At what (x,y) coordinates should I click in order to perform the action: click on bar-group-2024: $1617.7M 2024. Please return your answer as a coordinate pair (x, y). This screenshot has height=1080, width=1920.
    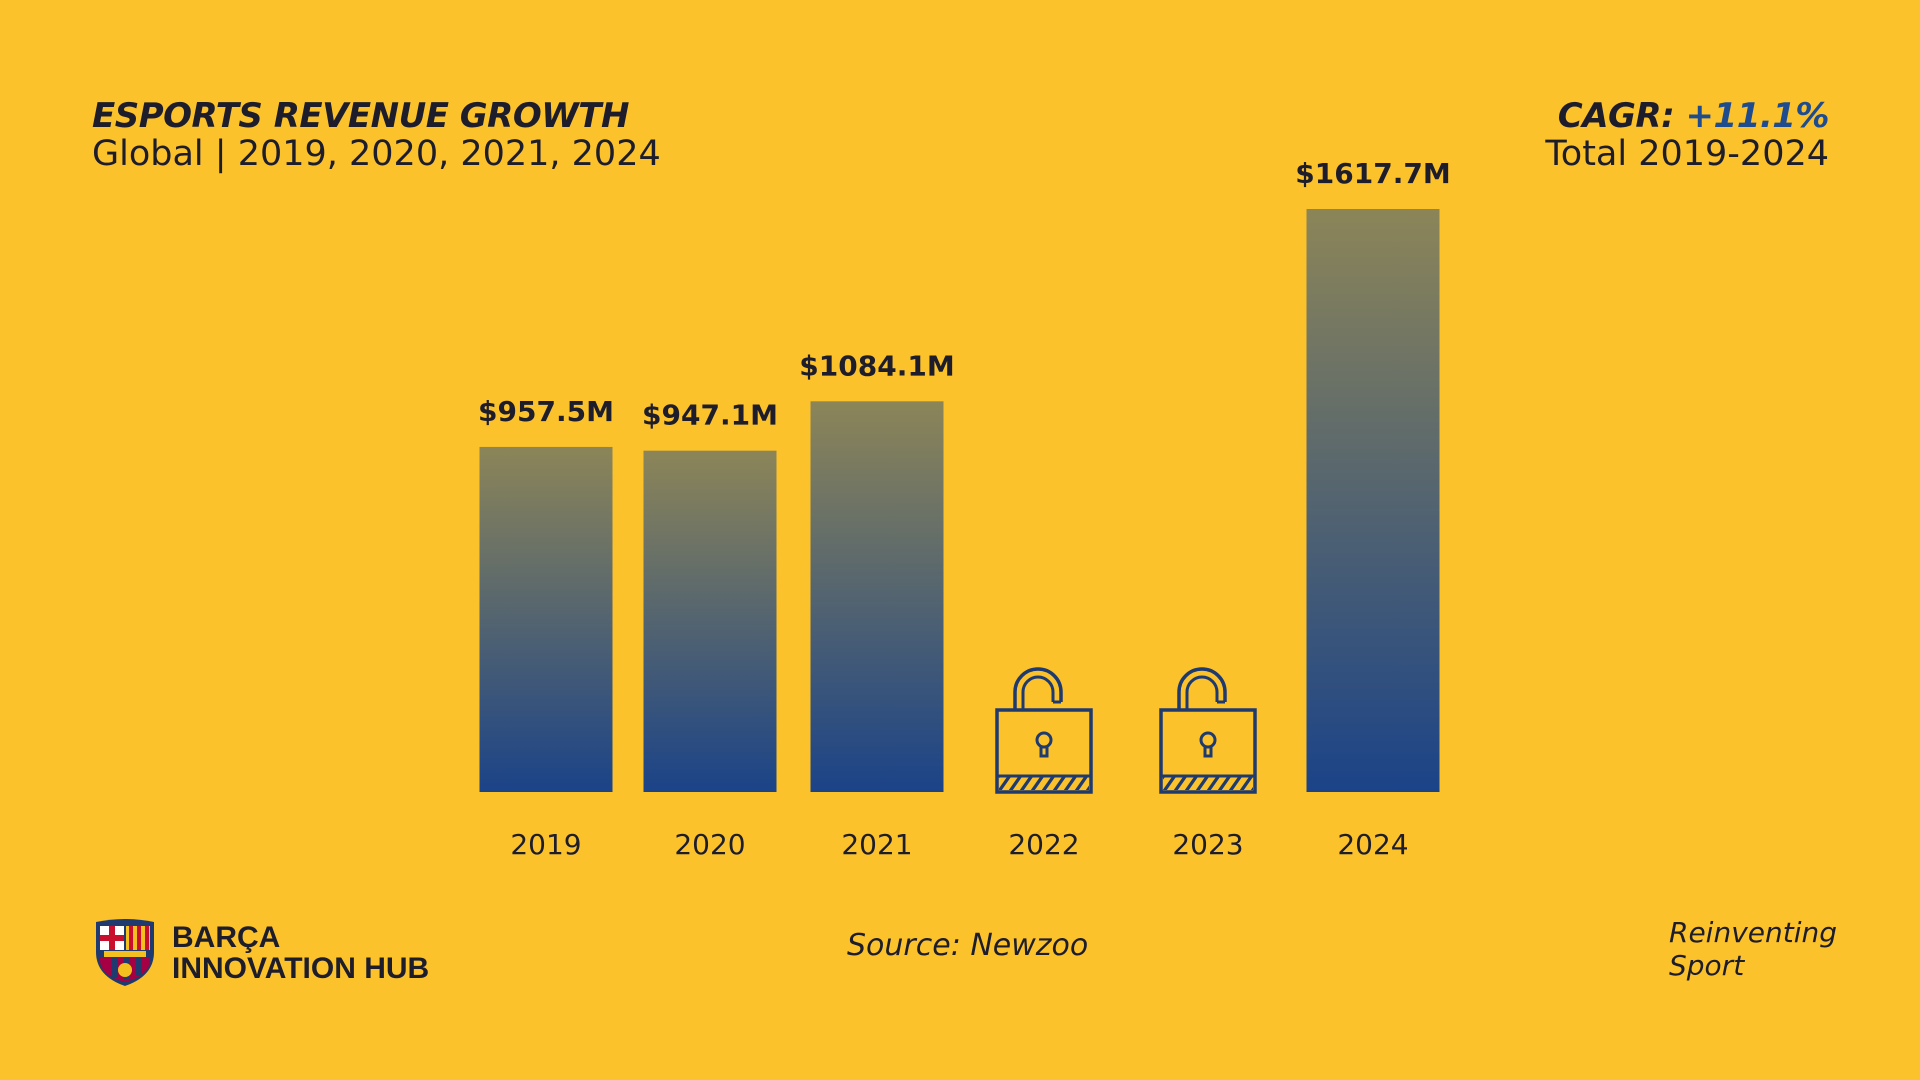
    Looking at the image, I should click on (1372, 509).